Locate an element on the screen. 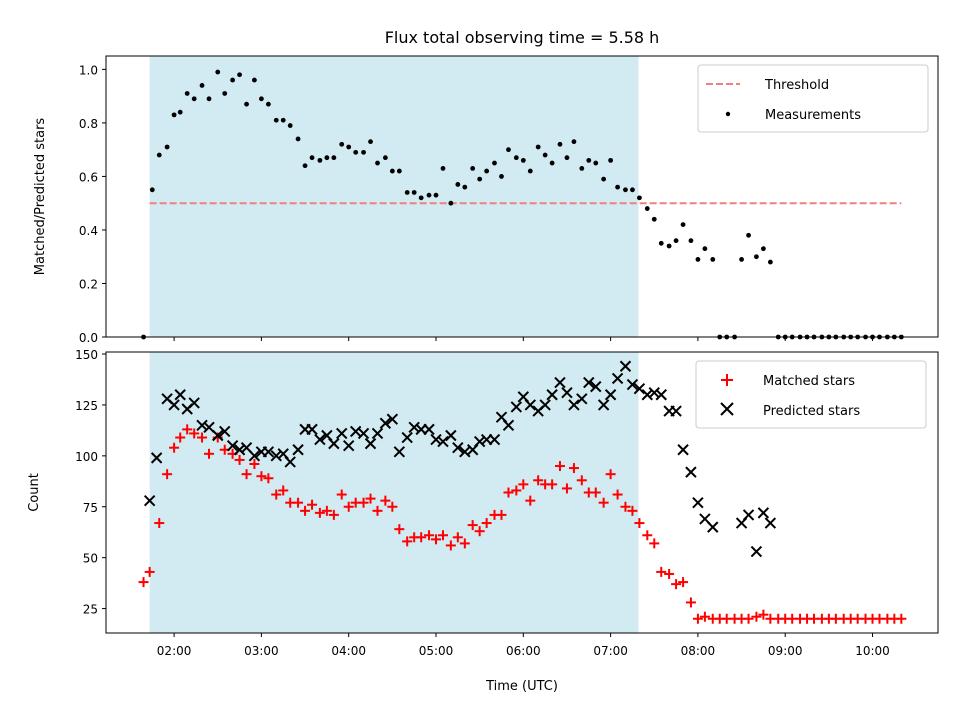 The image size is (960, 724). y-tick-label: 0.2 is located at coordinates (88, 284).